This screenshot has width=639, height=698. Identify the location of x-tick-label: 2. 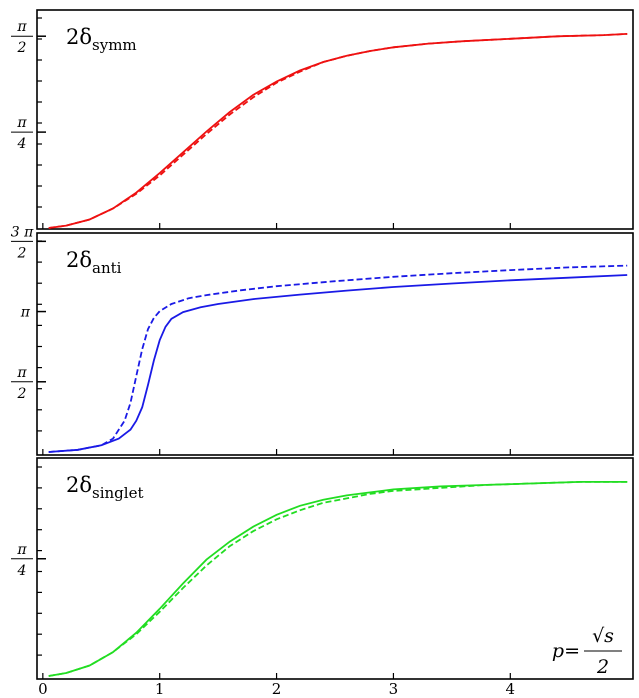
(277, 689).